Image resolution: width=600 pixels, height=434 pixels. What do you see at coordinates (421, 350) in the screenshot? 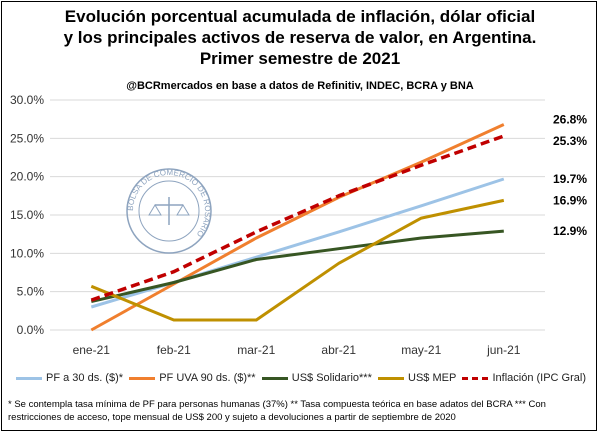
I see `x-tick-label: may-21` at bounding box center [421, 350].